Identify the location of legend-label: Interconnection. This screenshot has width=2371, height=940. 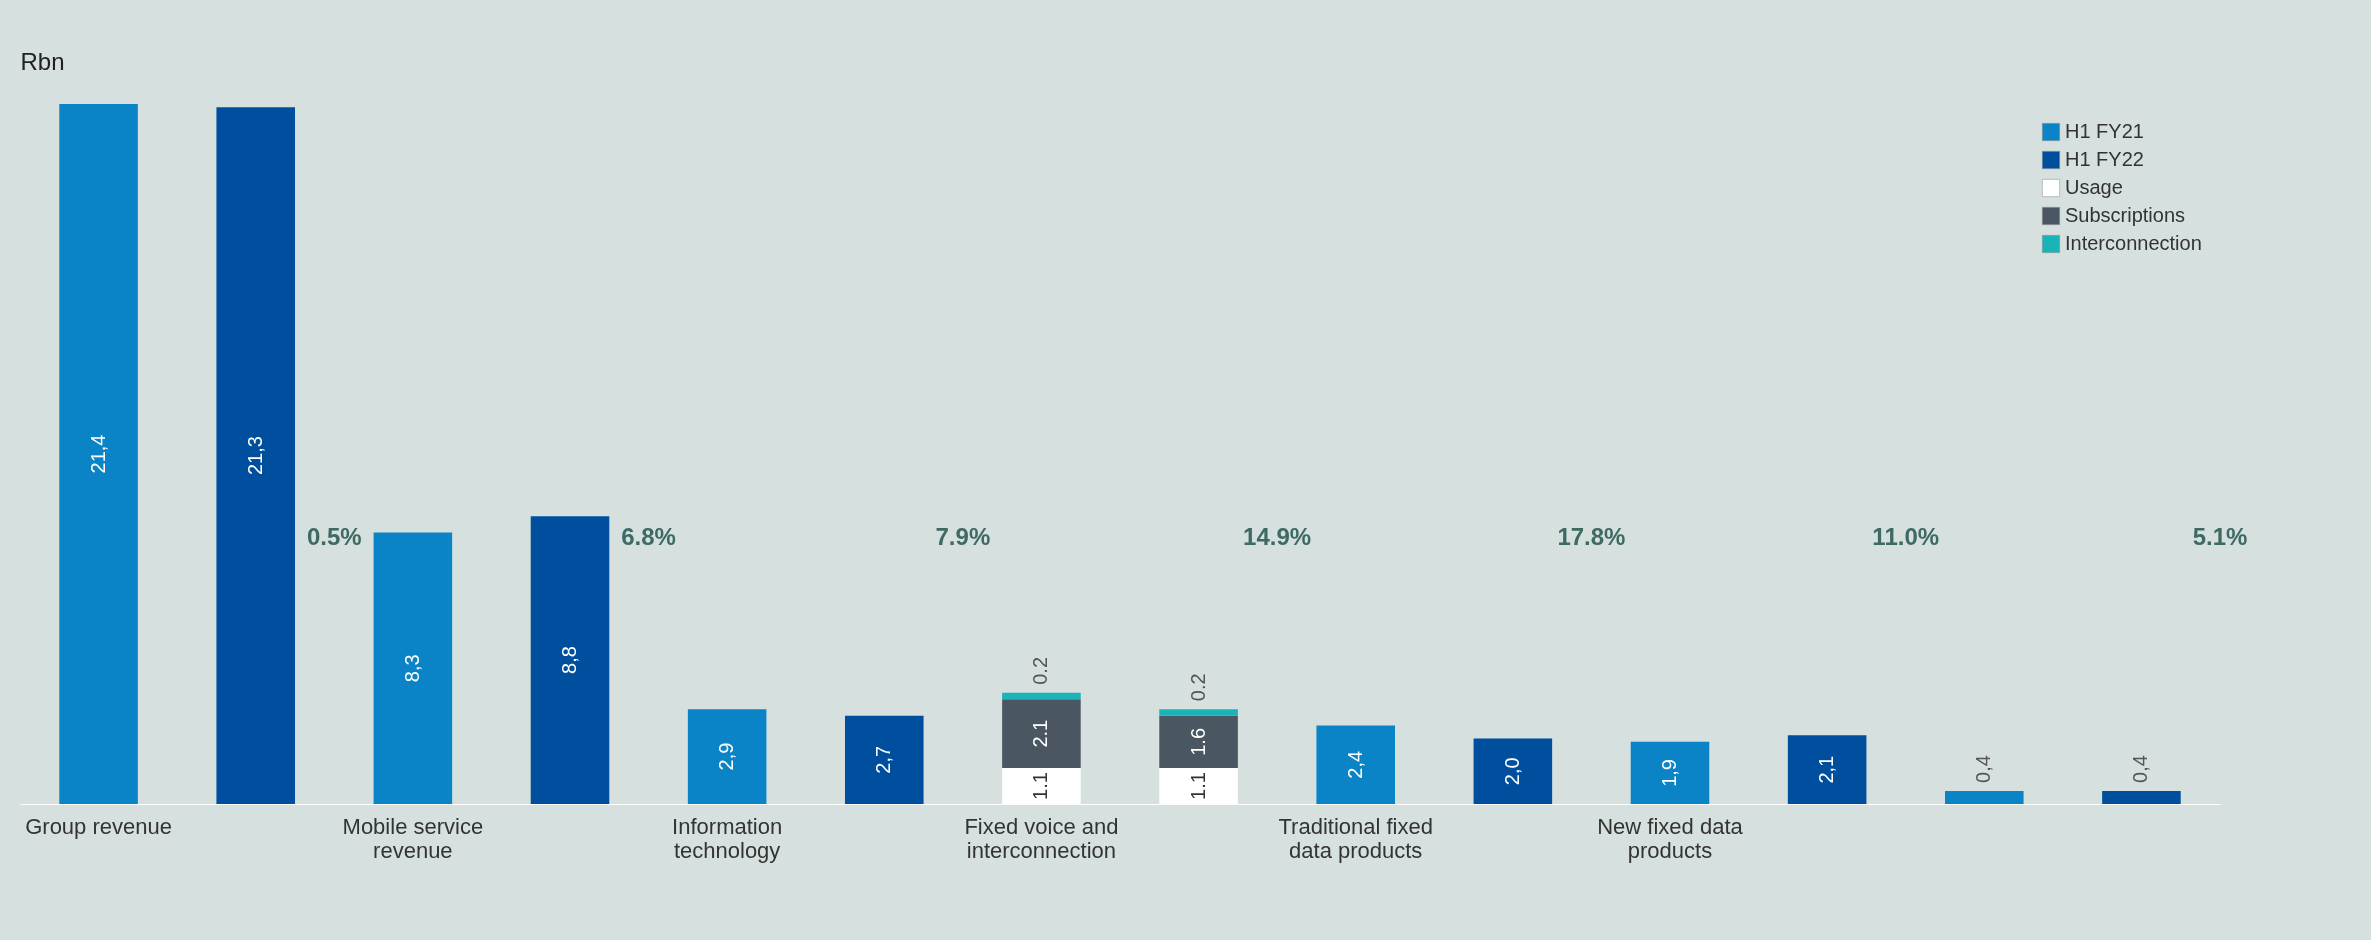
(2133, 243).